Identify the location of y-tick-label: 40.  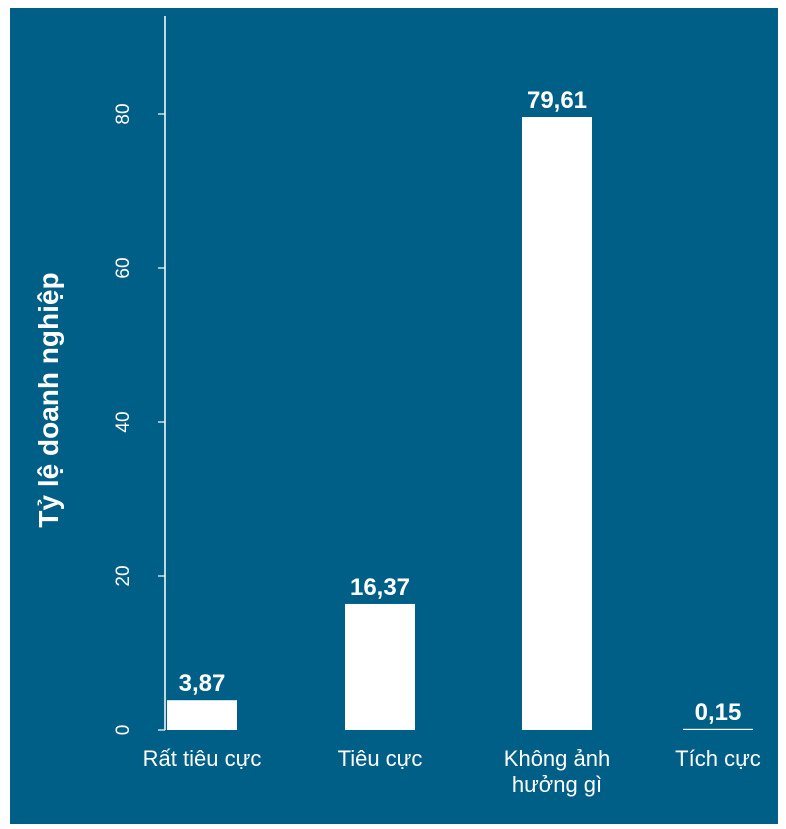
(123, 421).